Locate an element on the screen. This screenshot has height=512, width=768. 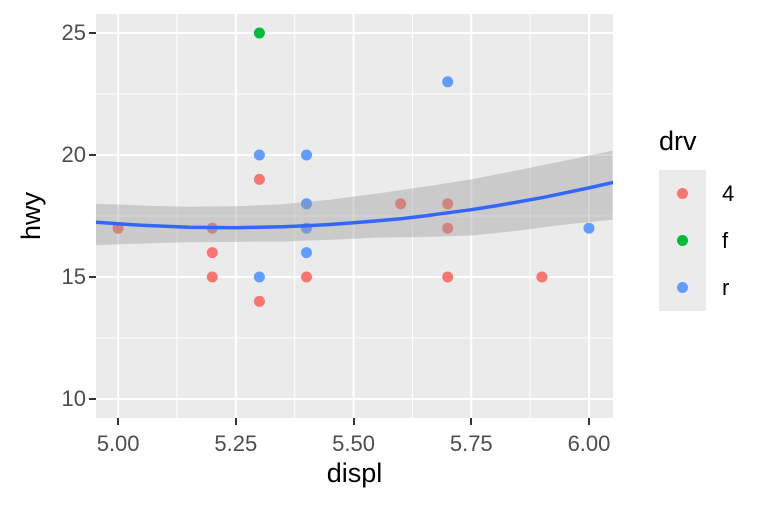
legend-entry-4: 4 is located at coordinates (696, 193).